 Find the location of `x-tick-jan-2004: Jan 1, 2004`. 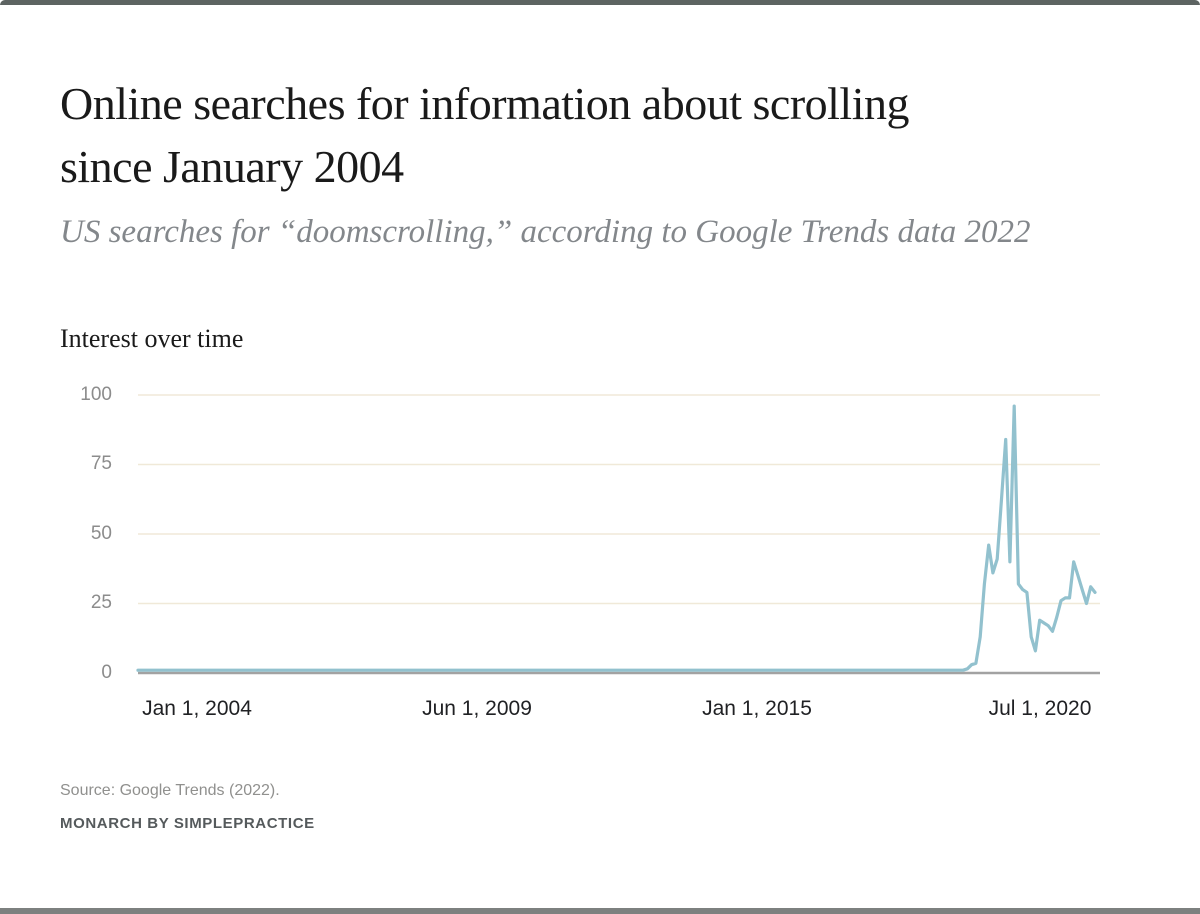

x-tick-jan-2004: Jan 1, 2004 is located at coordinates (197, 708).